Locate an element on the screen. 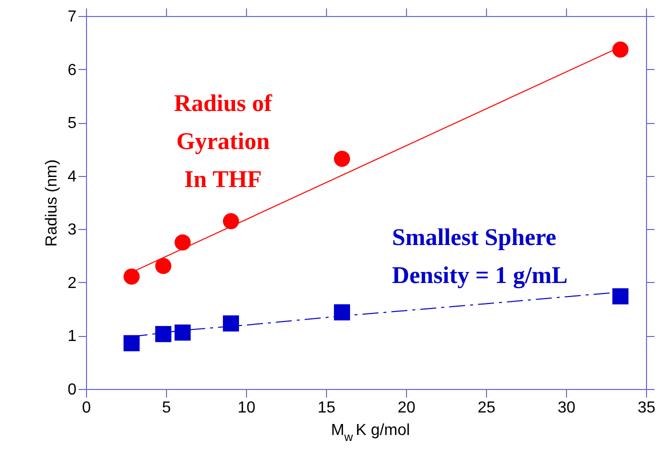 Image resolution: width=662 pixels, height=460 pixels. x-tick-label: 0 is located at coordinates (87, 408).